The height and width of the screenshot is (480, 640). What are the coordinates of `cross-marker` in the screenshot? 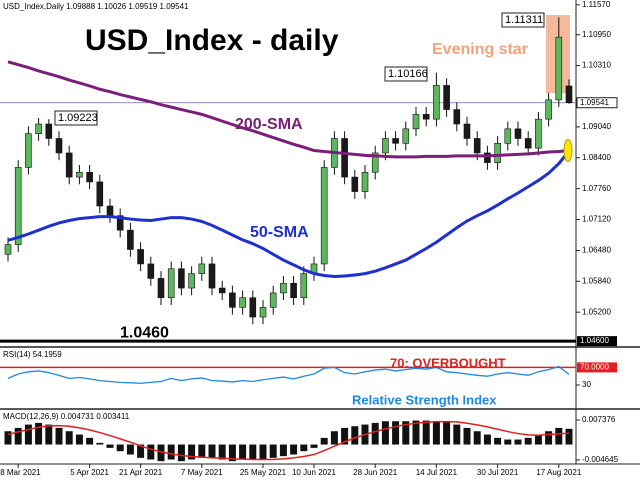 It's located at (568, 151).